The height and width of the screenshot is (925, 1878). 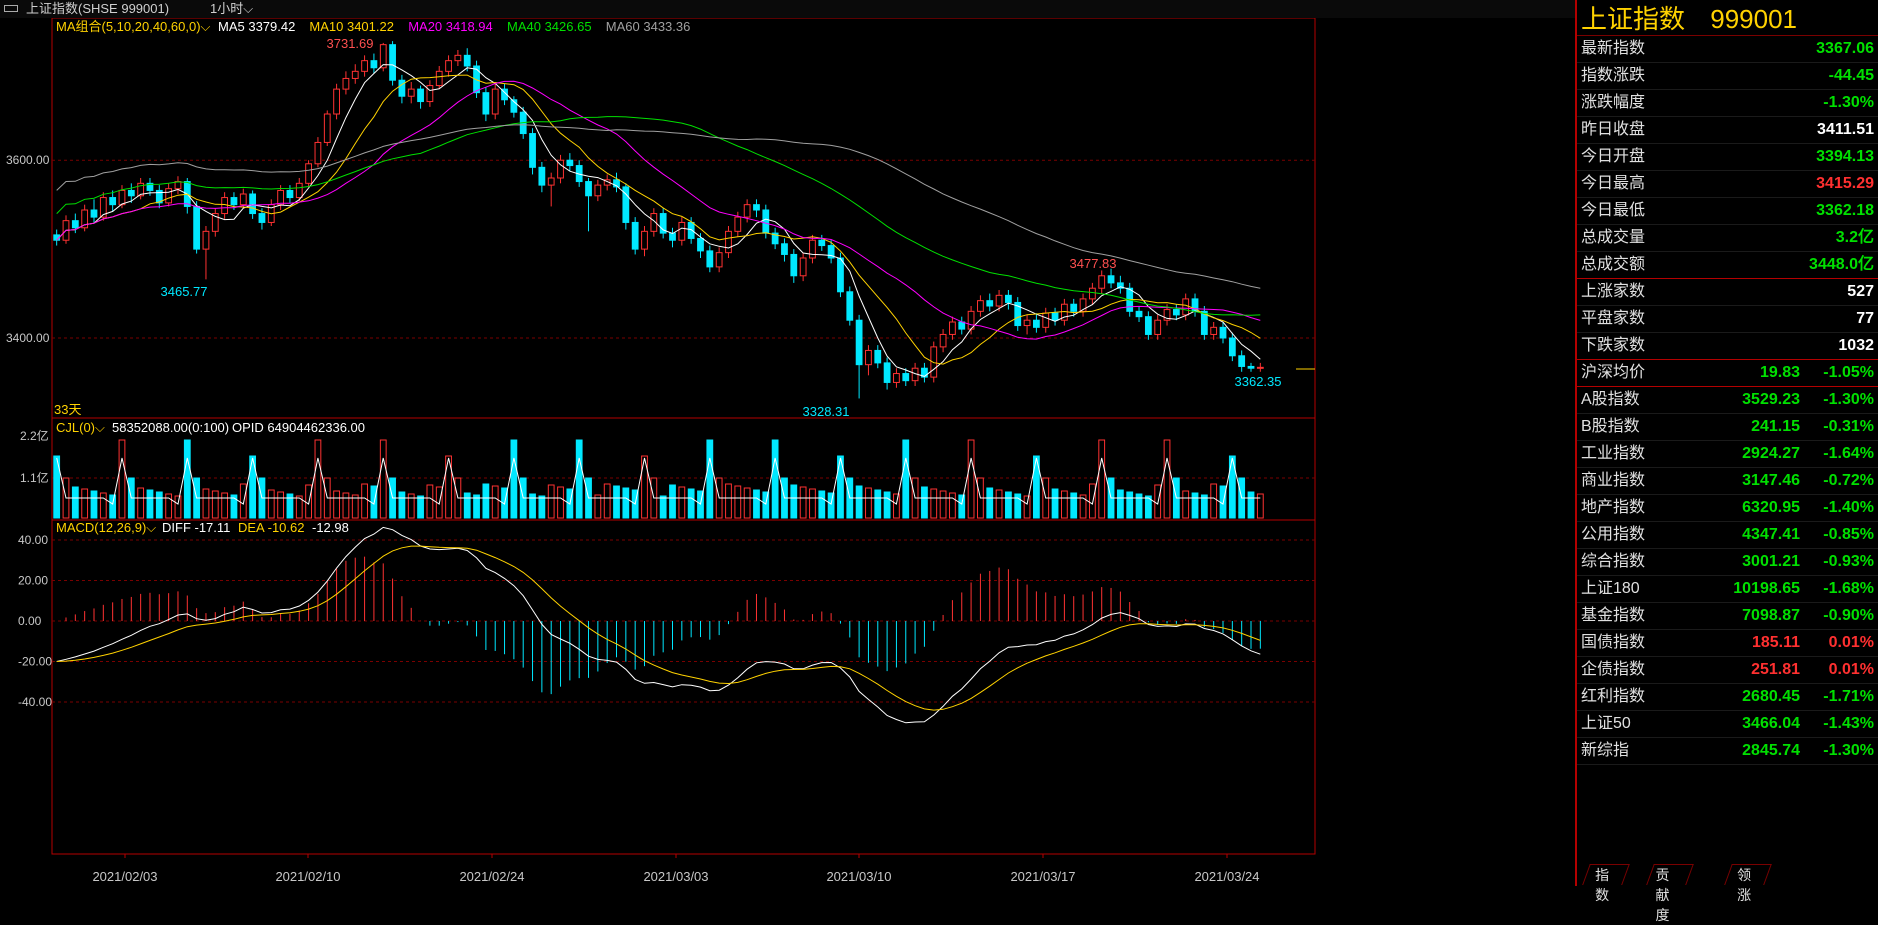 I want to click on quote-row: 最新指数 3367.06, so click(x=1727, y=49).